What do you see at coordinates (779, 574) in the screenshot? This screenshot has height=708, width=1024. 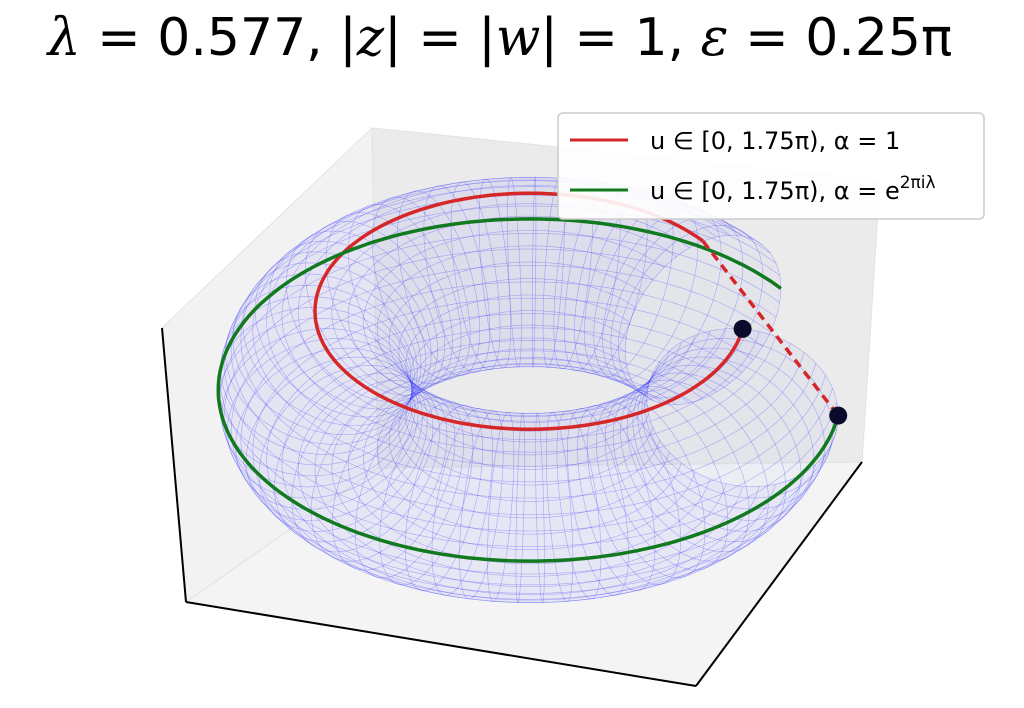 I see `y-axis-line` at bounding box center [779, 574].